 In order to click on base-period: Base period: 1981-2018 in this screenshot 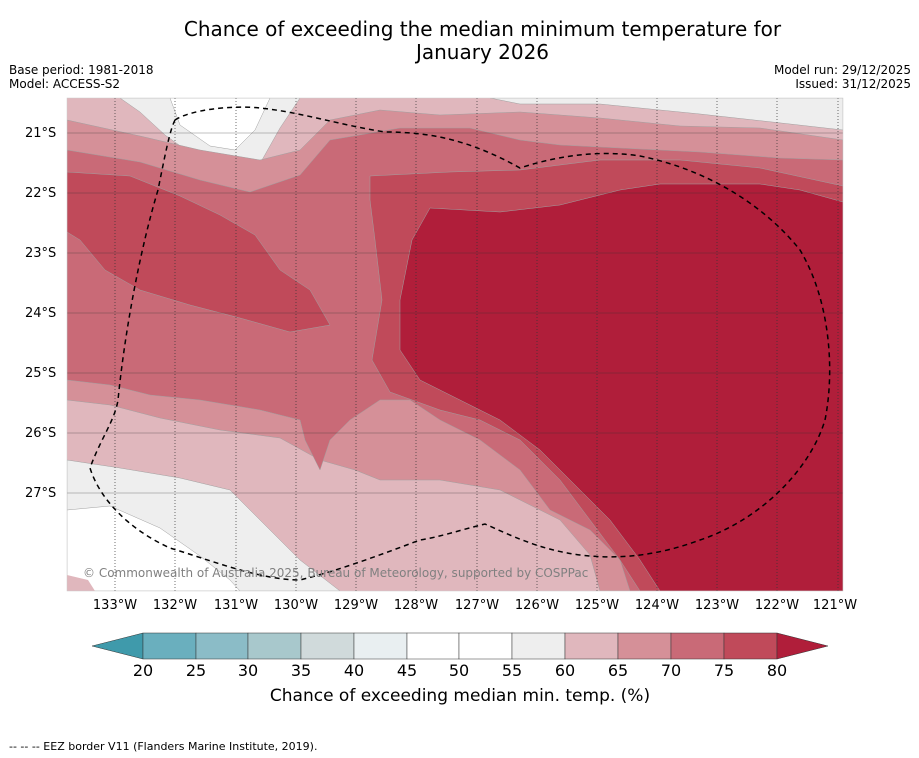, I will do `click(81, 70)`.